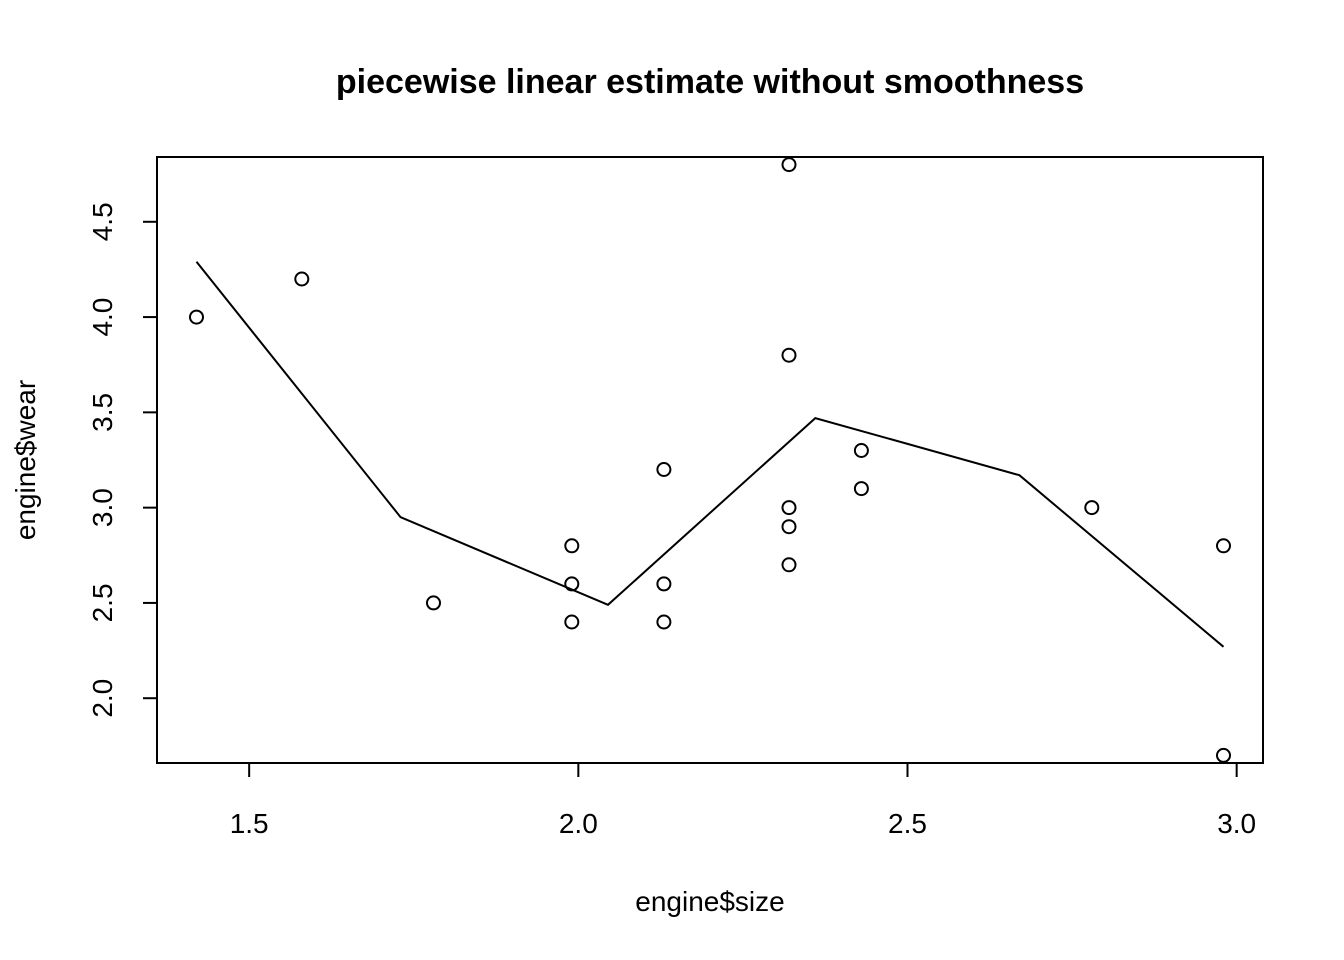  What do you see at coordinates (102, 507) in the screenshot?
I see `y-tick-label: 3.0` at bounding box center [102, 507].